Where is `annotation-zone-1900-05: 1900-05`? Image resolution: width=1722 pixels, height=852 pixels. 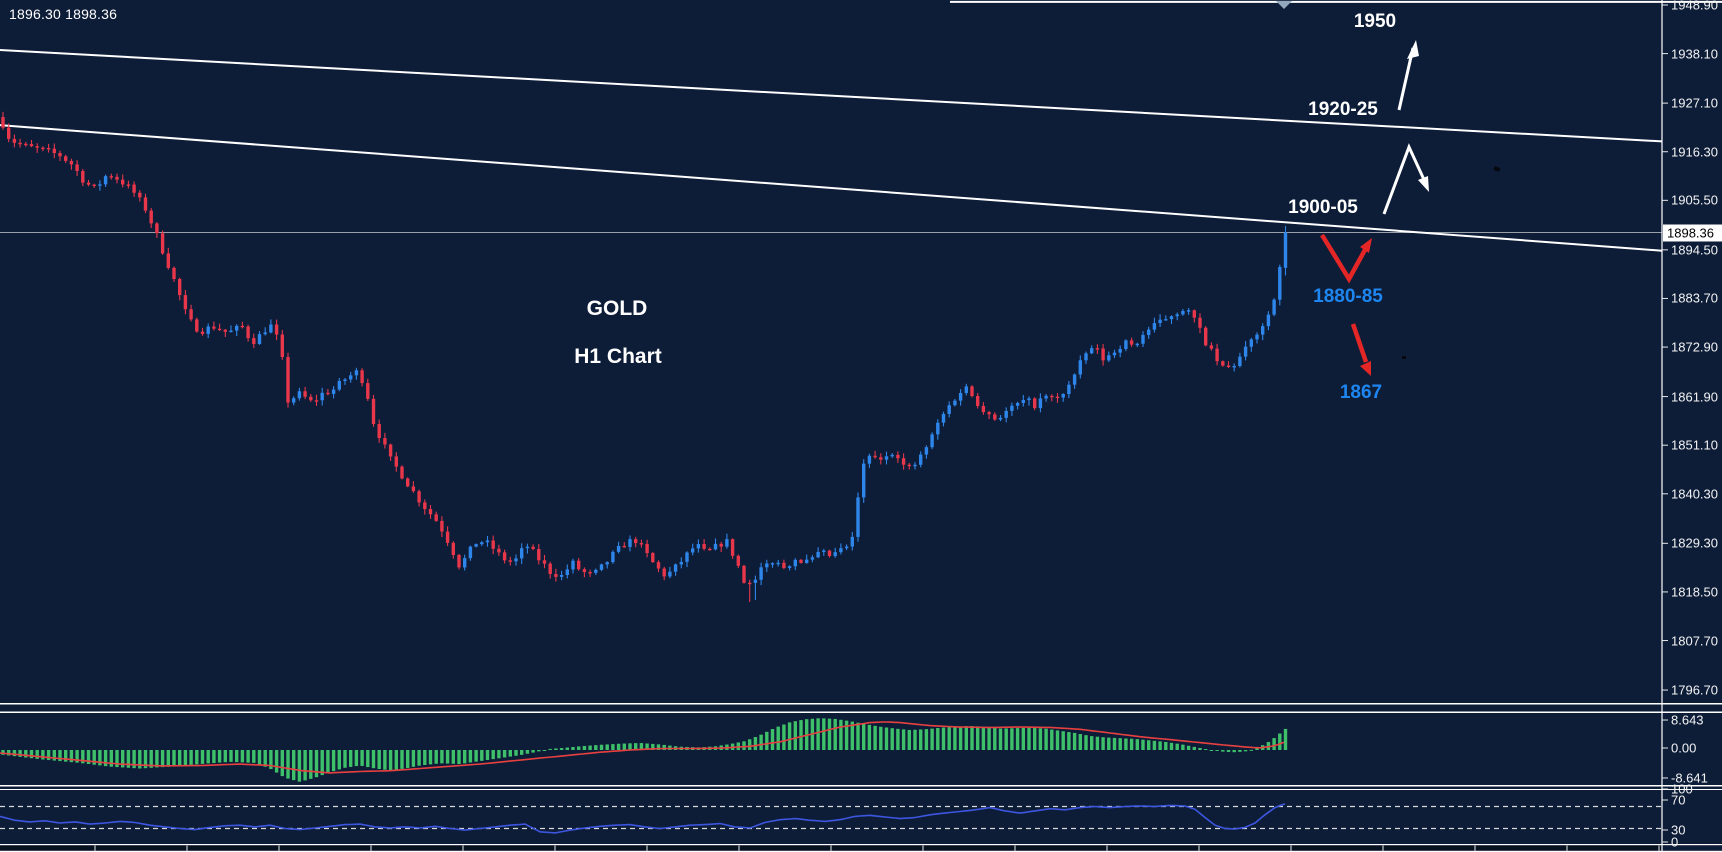 annotation-zone-1900-05: 1900-05 is located at coordinates (1323, 207).